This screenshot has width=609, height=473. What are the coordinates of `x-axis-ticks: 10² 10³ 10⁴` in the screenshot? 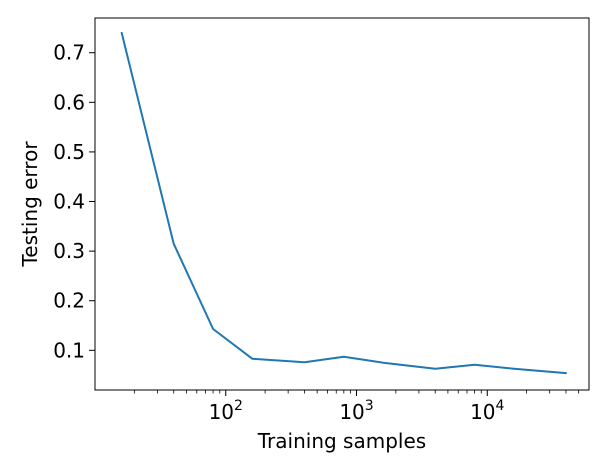 It's located at (357, 407).